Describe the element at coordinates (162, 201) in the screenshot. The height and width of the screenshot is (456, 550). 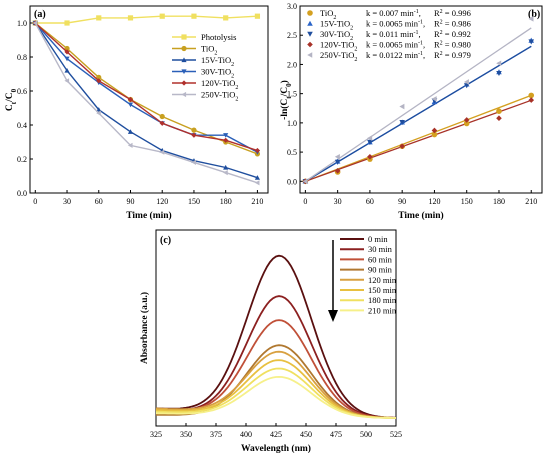
I see `panel-a-xtick-label: 120` at that location.